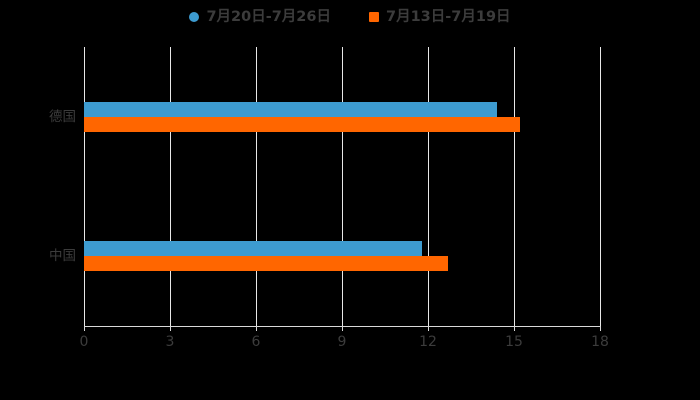 This screenshot has height=400, width=700. What do you see at coordinates (268, 17) in the screenshot?
I see `legend-label-series-1: 7月20日-7月26日` at bounding box center [268, 17].